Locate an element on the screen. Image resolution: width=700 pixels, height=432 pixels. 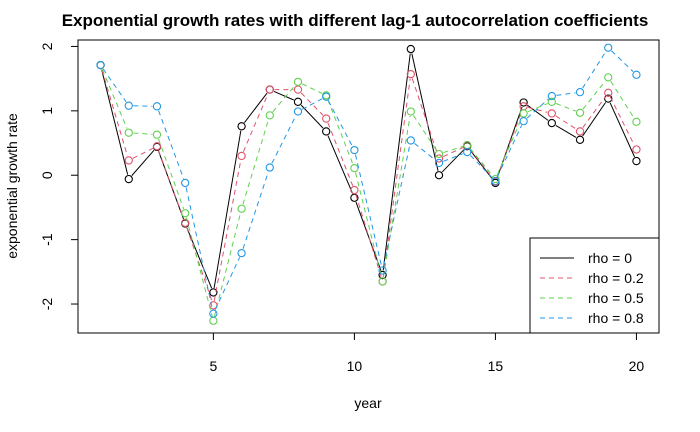
x-tick-label: 5 is located at coordinates (213, 366).